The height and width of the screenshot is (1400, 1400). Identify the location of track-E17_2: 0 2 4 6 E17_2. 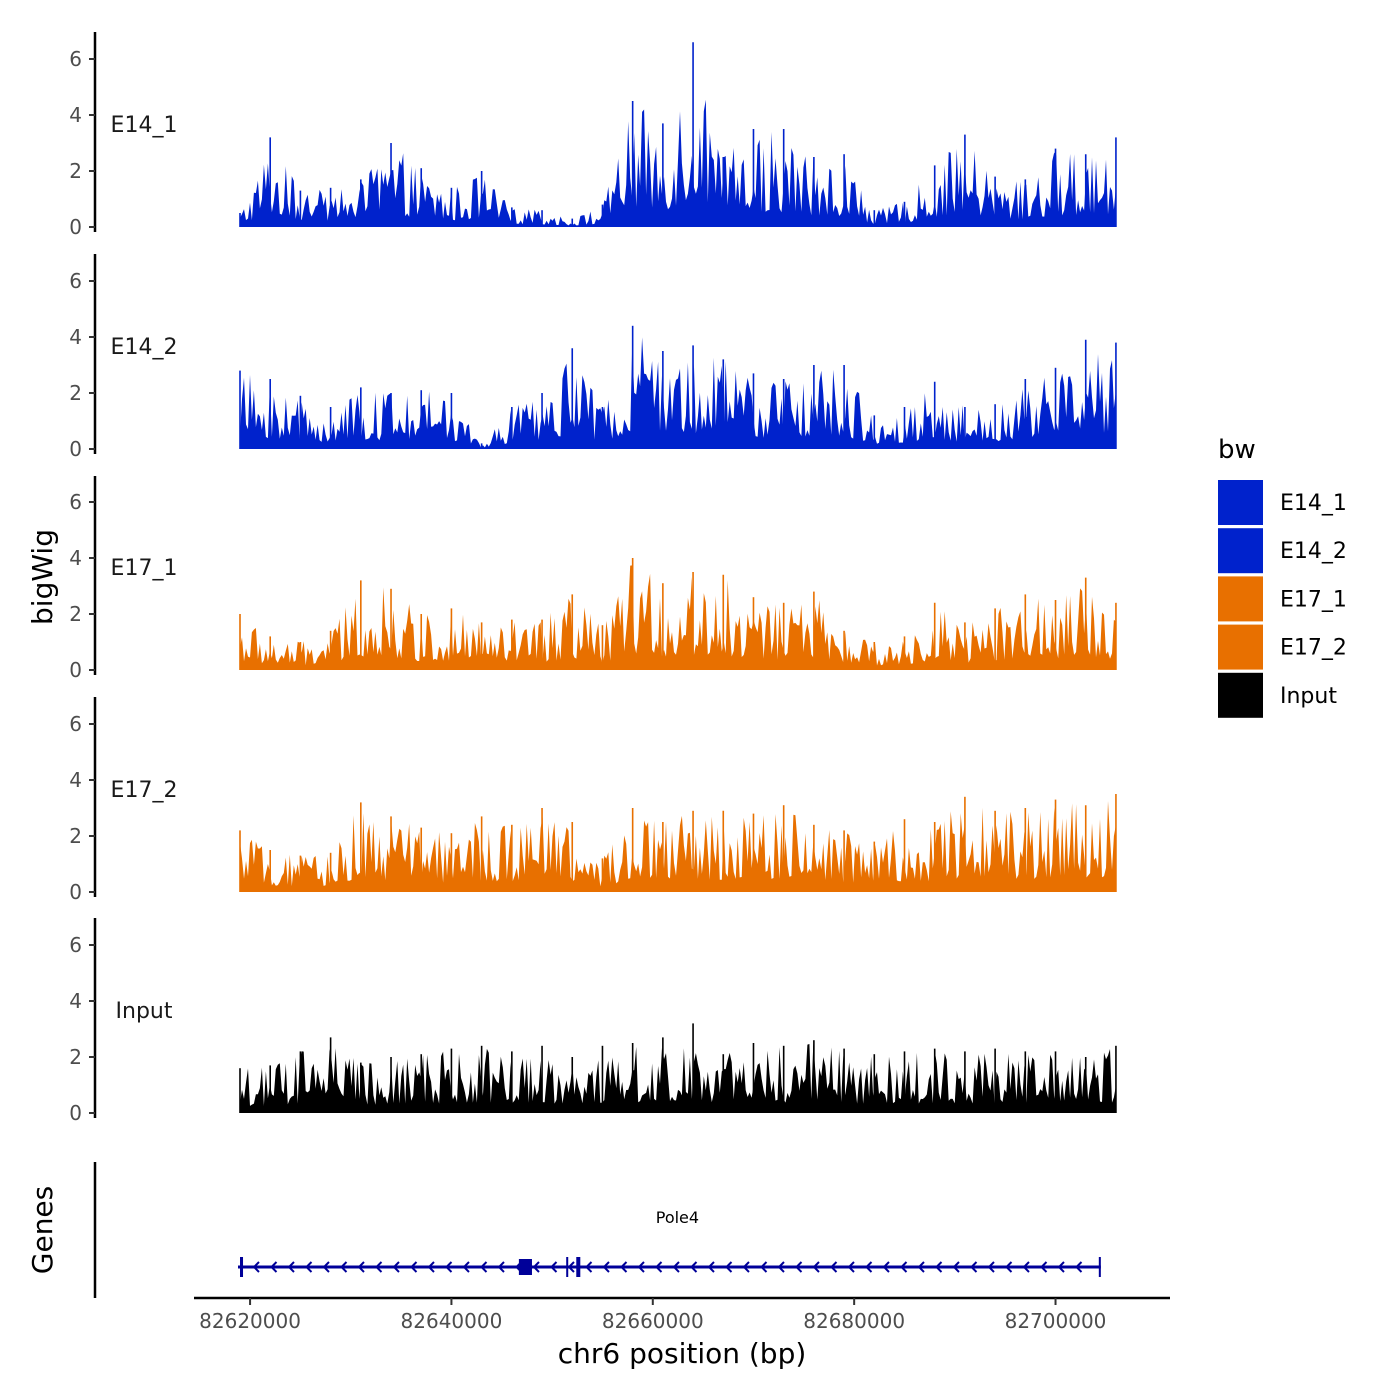
(593, 800).